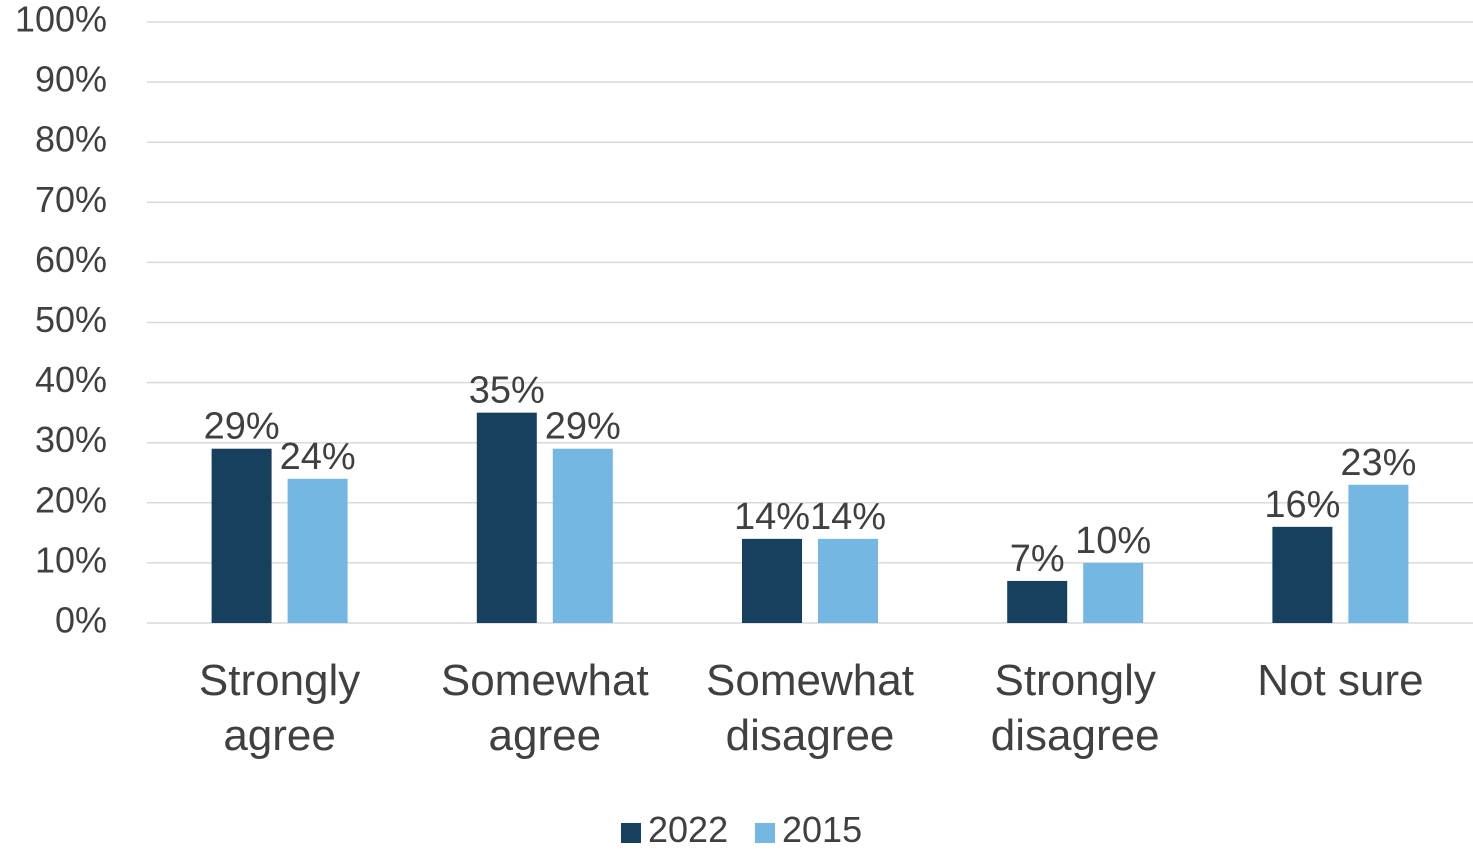 Image resolution: width=1473 pixels, height=859 pixels. What do you see at coordinates (71, 439) in the screenshot?
I see `y-tick-label: 30%` at bounding box center [71, 439].